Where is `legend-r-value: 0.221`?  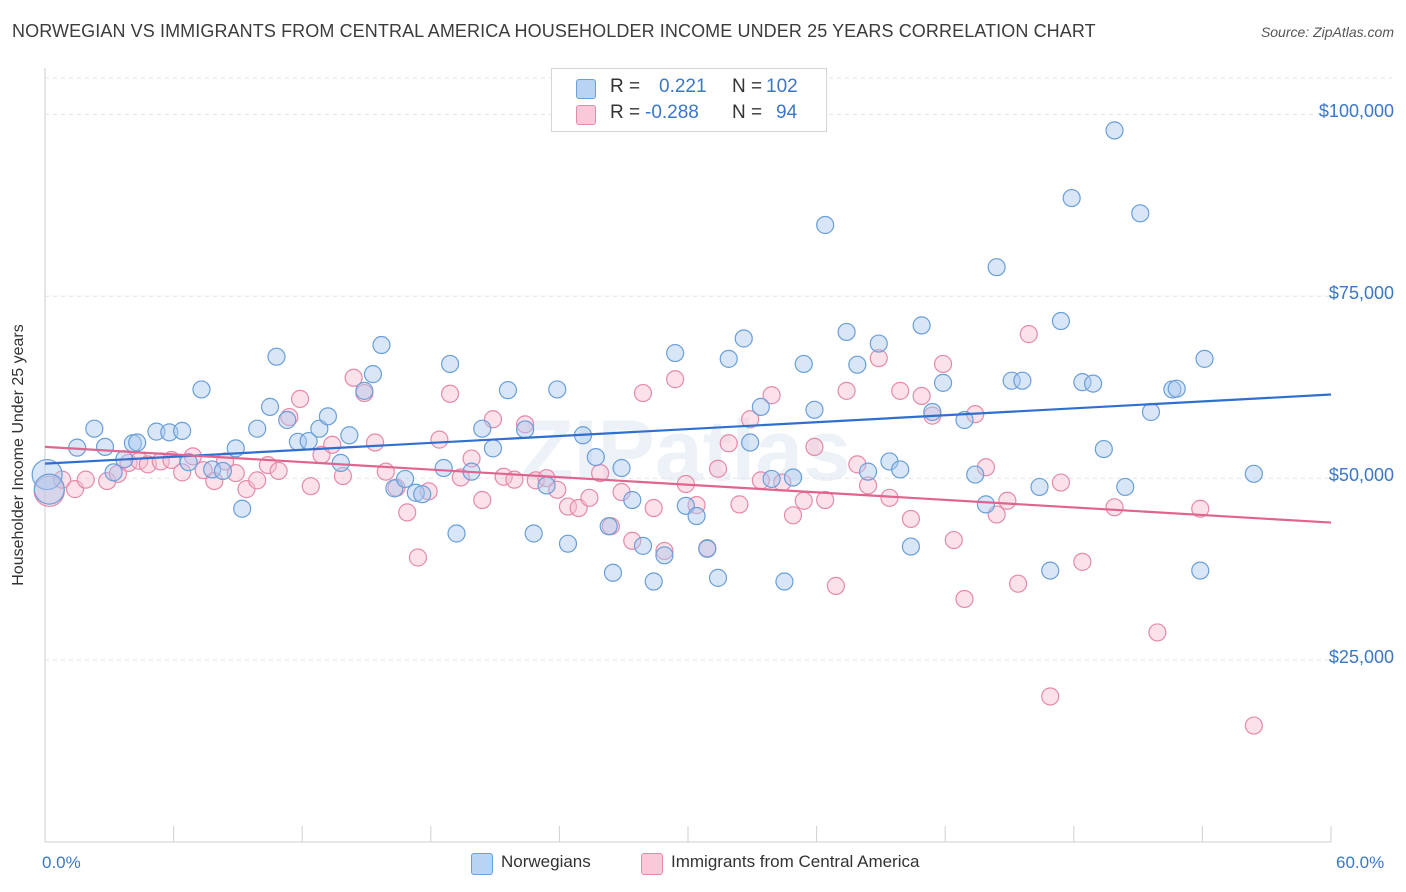 legend-r-value: 0.221 is located at coordinates (683, 86).